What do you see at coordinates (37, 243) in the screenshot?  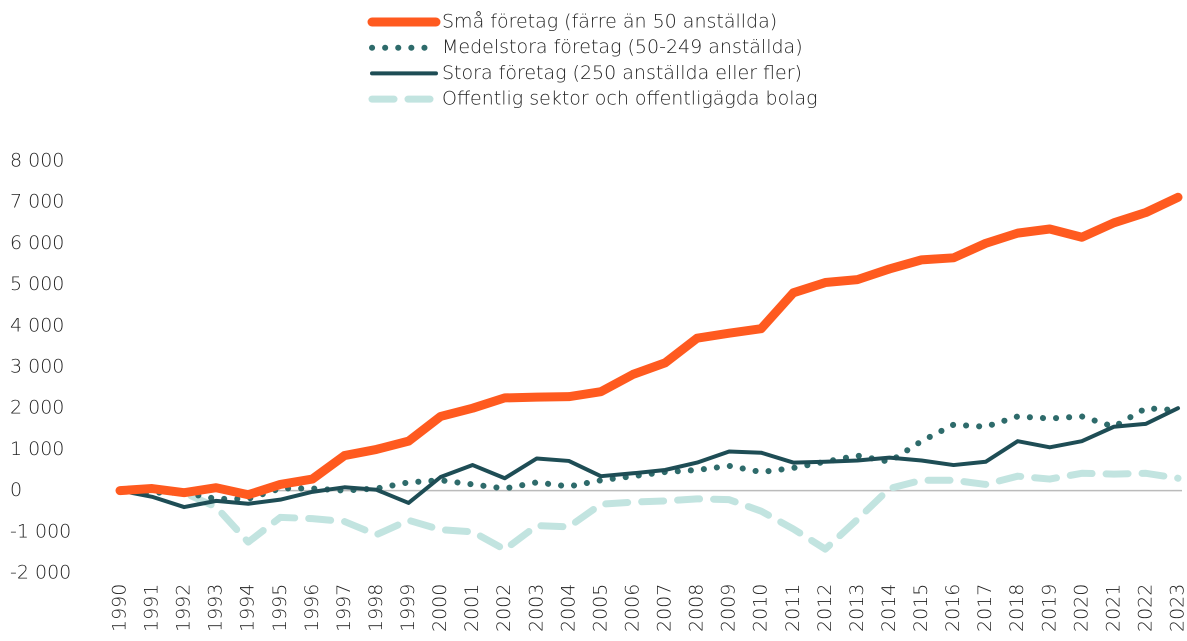 I see `y-tick-label: 6 000` at bounding box center [37, 243].